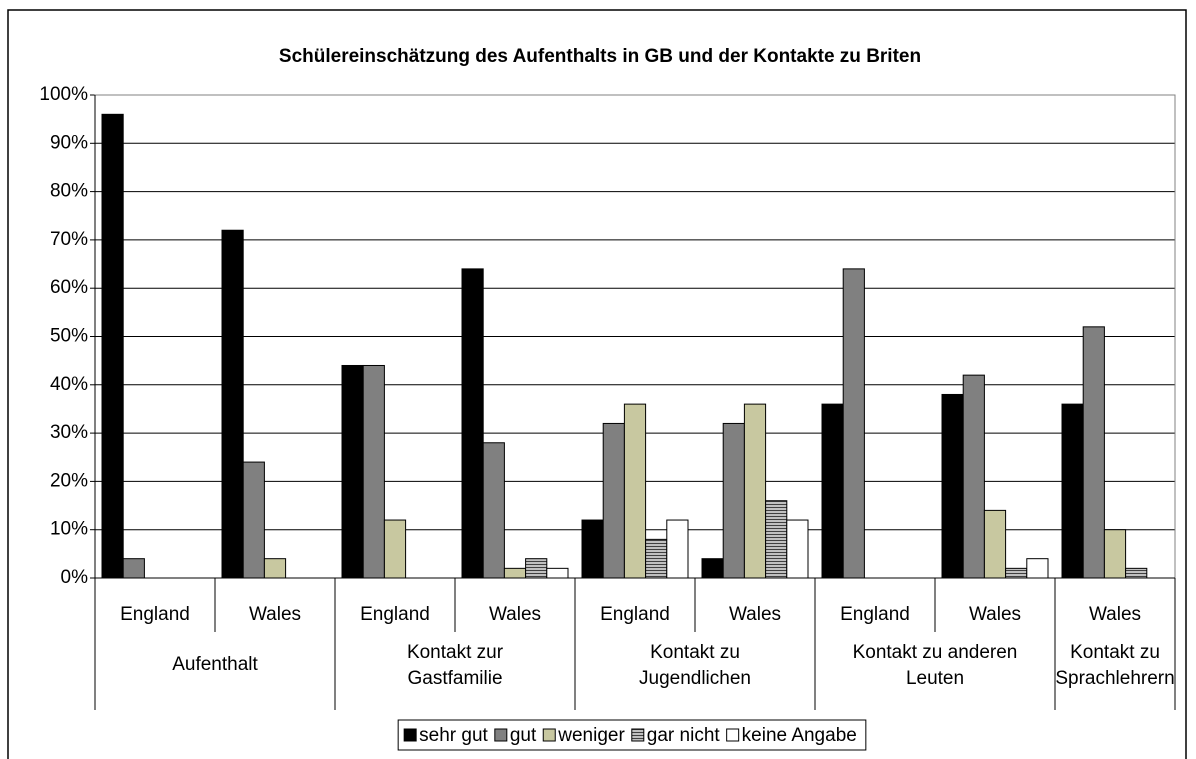 Image resolution: width=1196 pixels, height=759 pixels. Describe the element at coordinates (455, 652) in the screenshot. I see `group-label-line: Kontakt zur` at that location.